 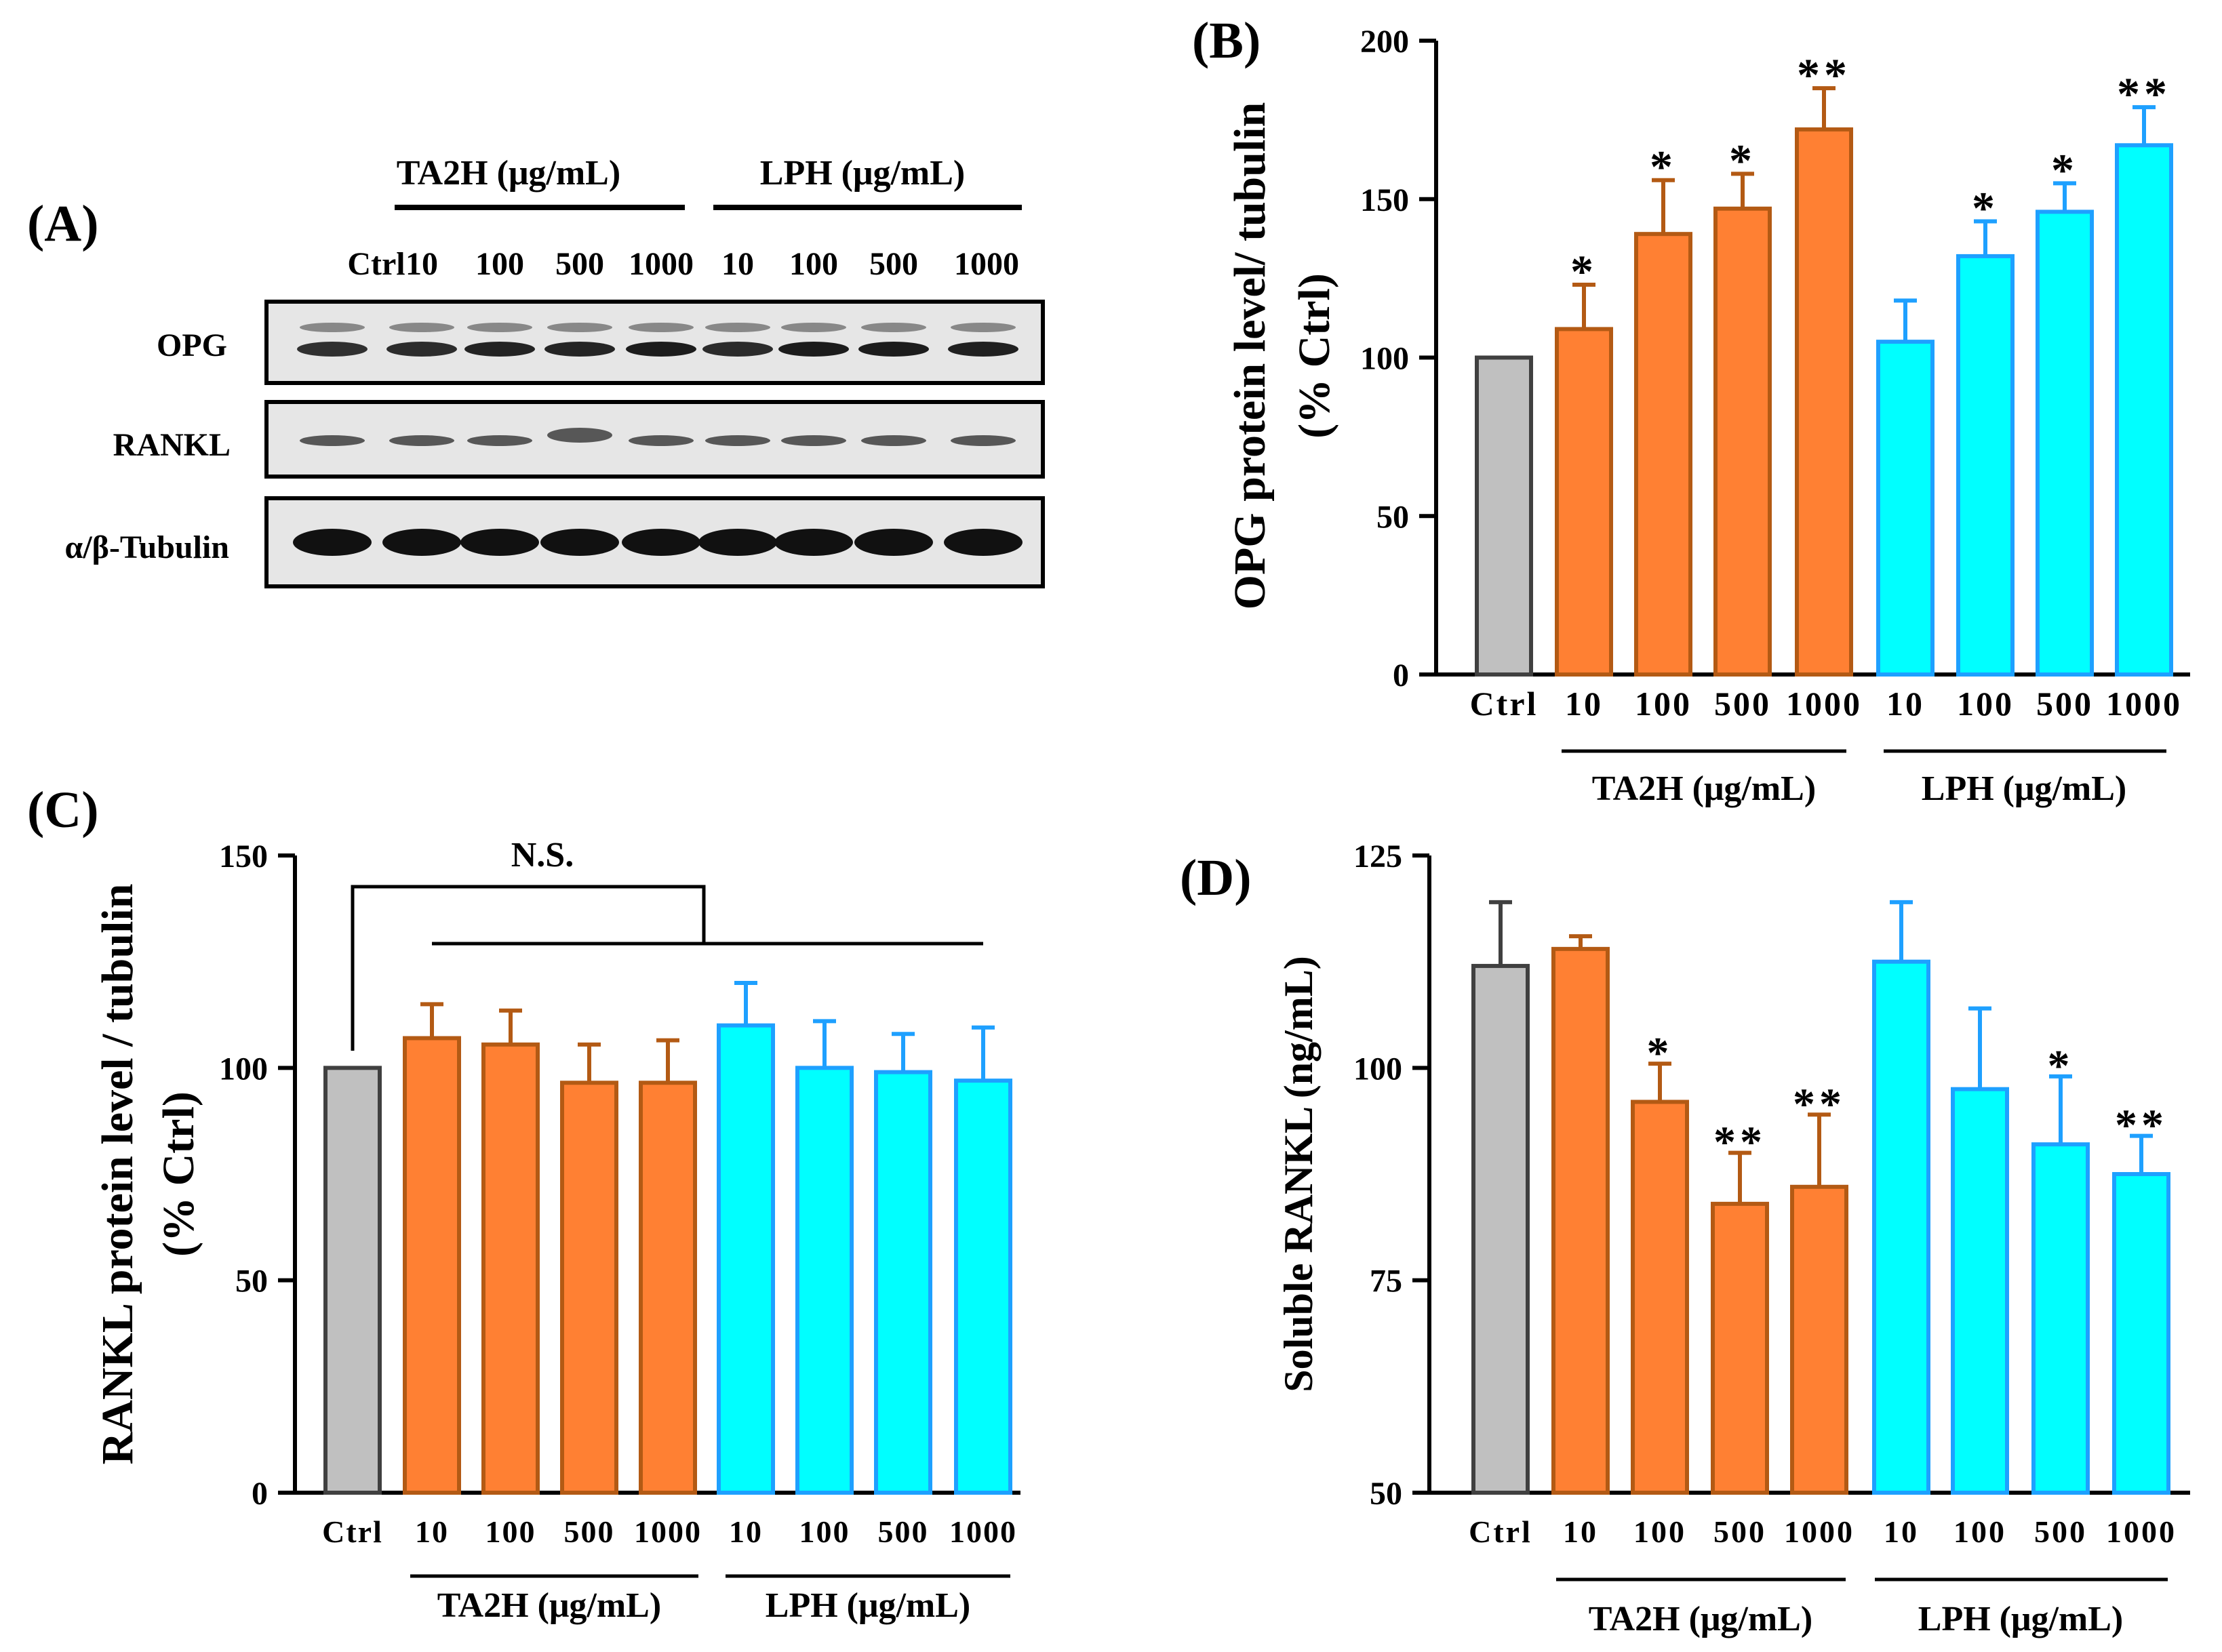 What do you see at coordinates (867, 207) in the screenshot?
I see `blot-group-line-lph` at bounding box center [867, 207].